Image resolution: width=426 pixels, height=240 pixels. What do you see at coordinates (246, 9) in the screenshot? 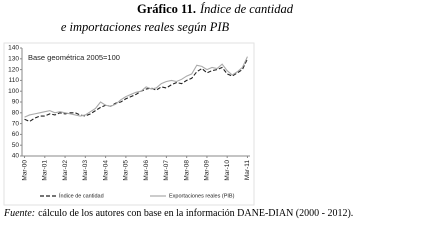
I see `title-line: Índice de cantidad` at bounding box center [246, 9].